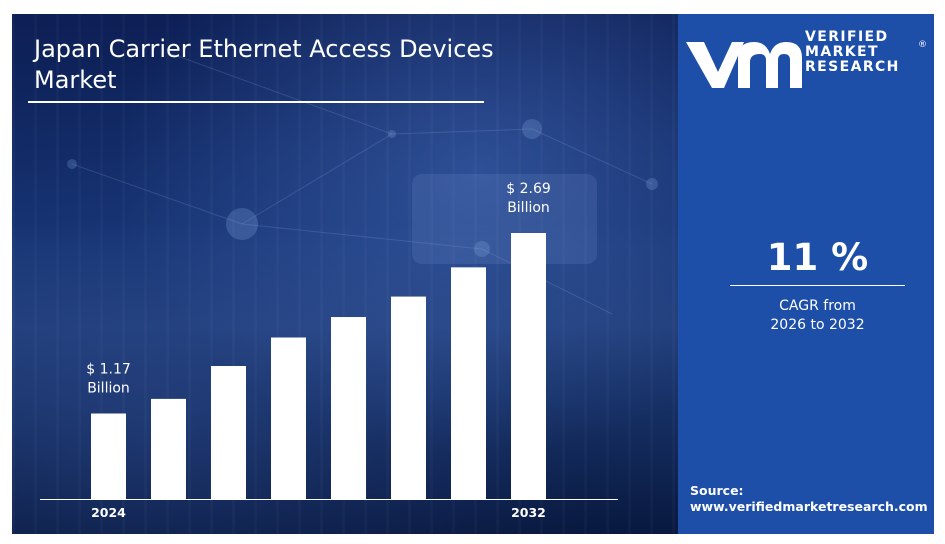 Image resolution: width=945 pixels, height=544 pixels. What do you see at coordinates (922, 45) in the screenshot?
I see `registered-mark: ®` at bounding box center [922, 45].